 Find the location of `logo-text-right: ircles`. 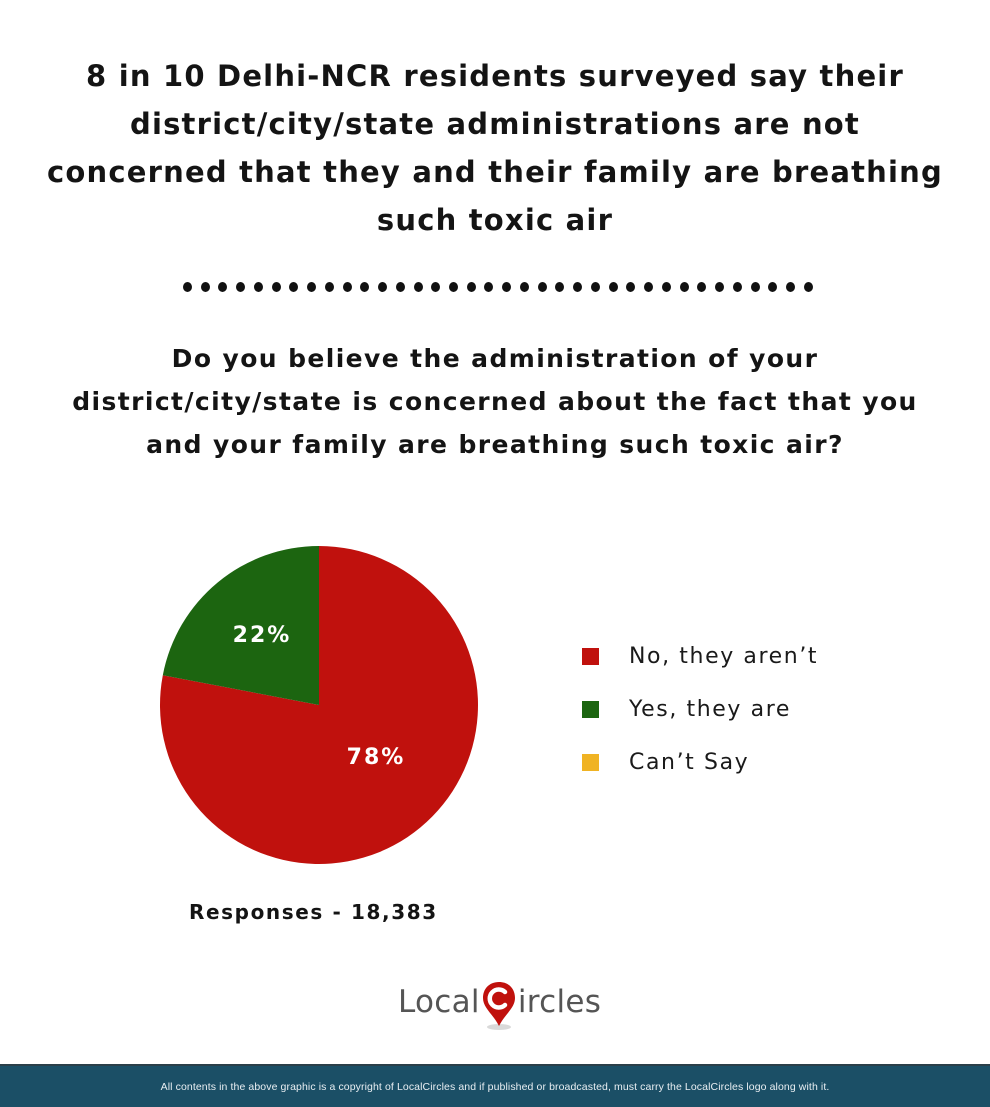

logo-text-right: ircles is located at coordinates (559, 1002).